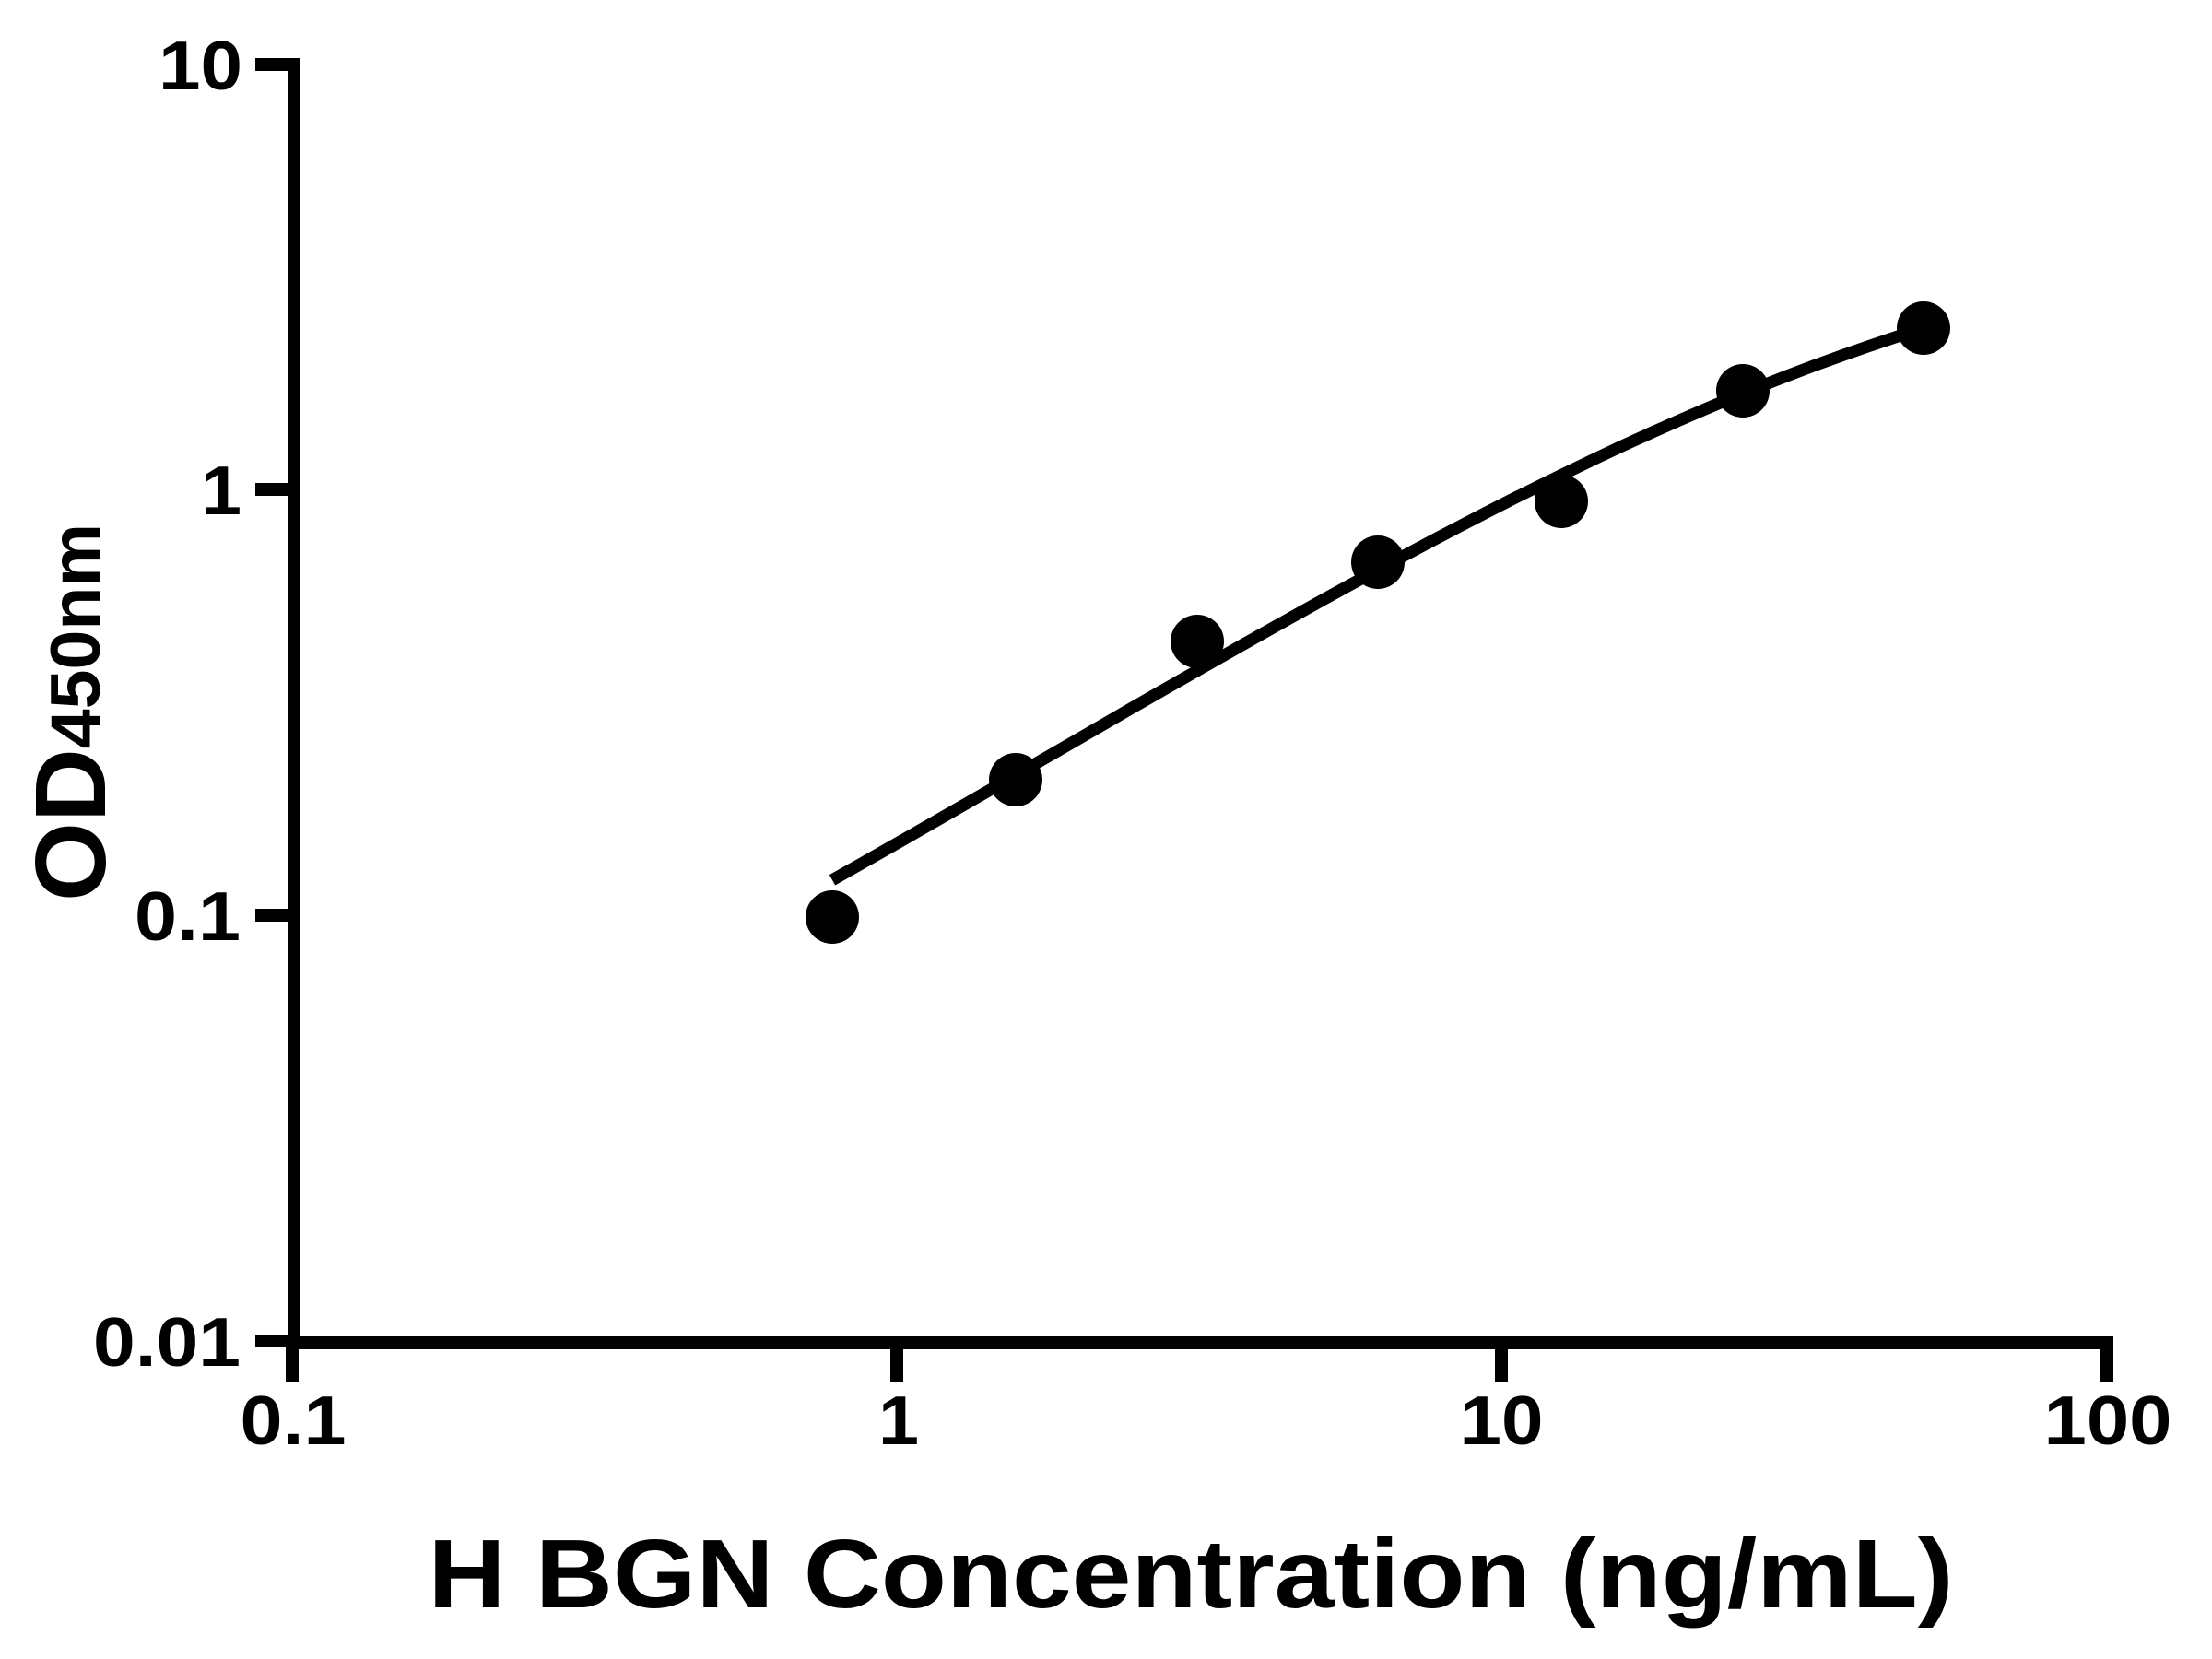 This screenshot has width=2212, height=1659. What do you see at coordinates (167, 1342) in the screenshot?
I see `svg-text: 0.01` at bounding box center [167, 1342].